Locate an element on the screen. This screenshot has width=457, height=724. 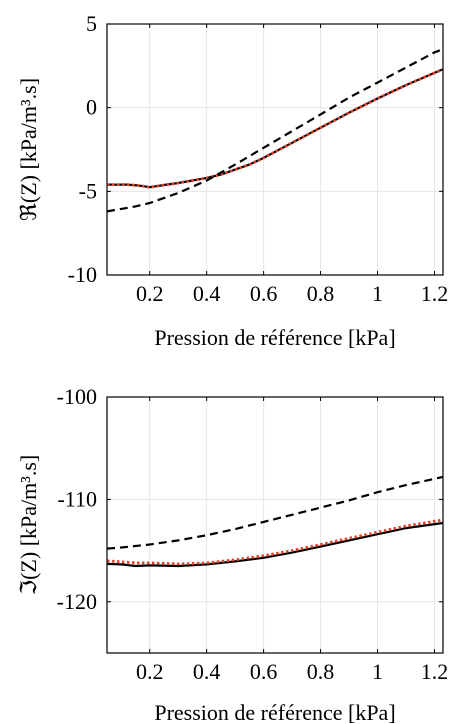
series-line-dashed is located at coordinates (275, 512).